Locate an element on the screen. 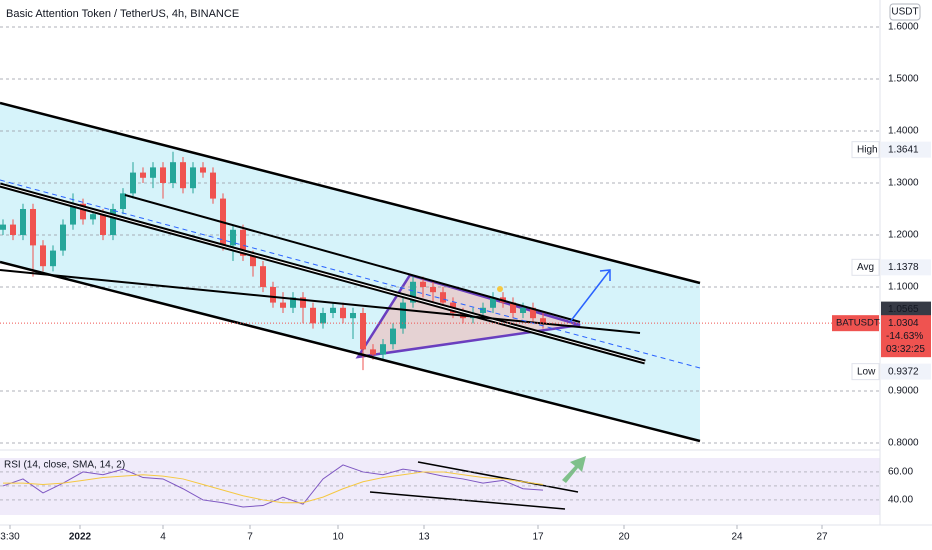 Image resolution: width=932 pixels, height=550 pixels. arrow is located at coordinates (590, 296).